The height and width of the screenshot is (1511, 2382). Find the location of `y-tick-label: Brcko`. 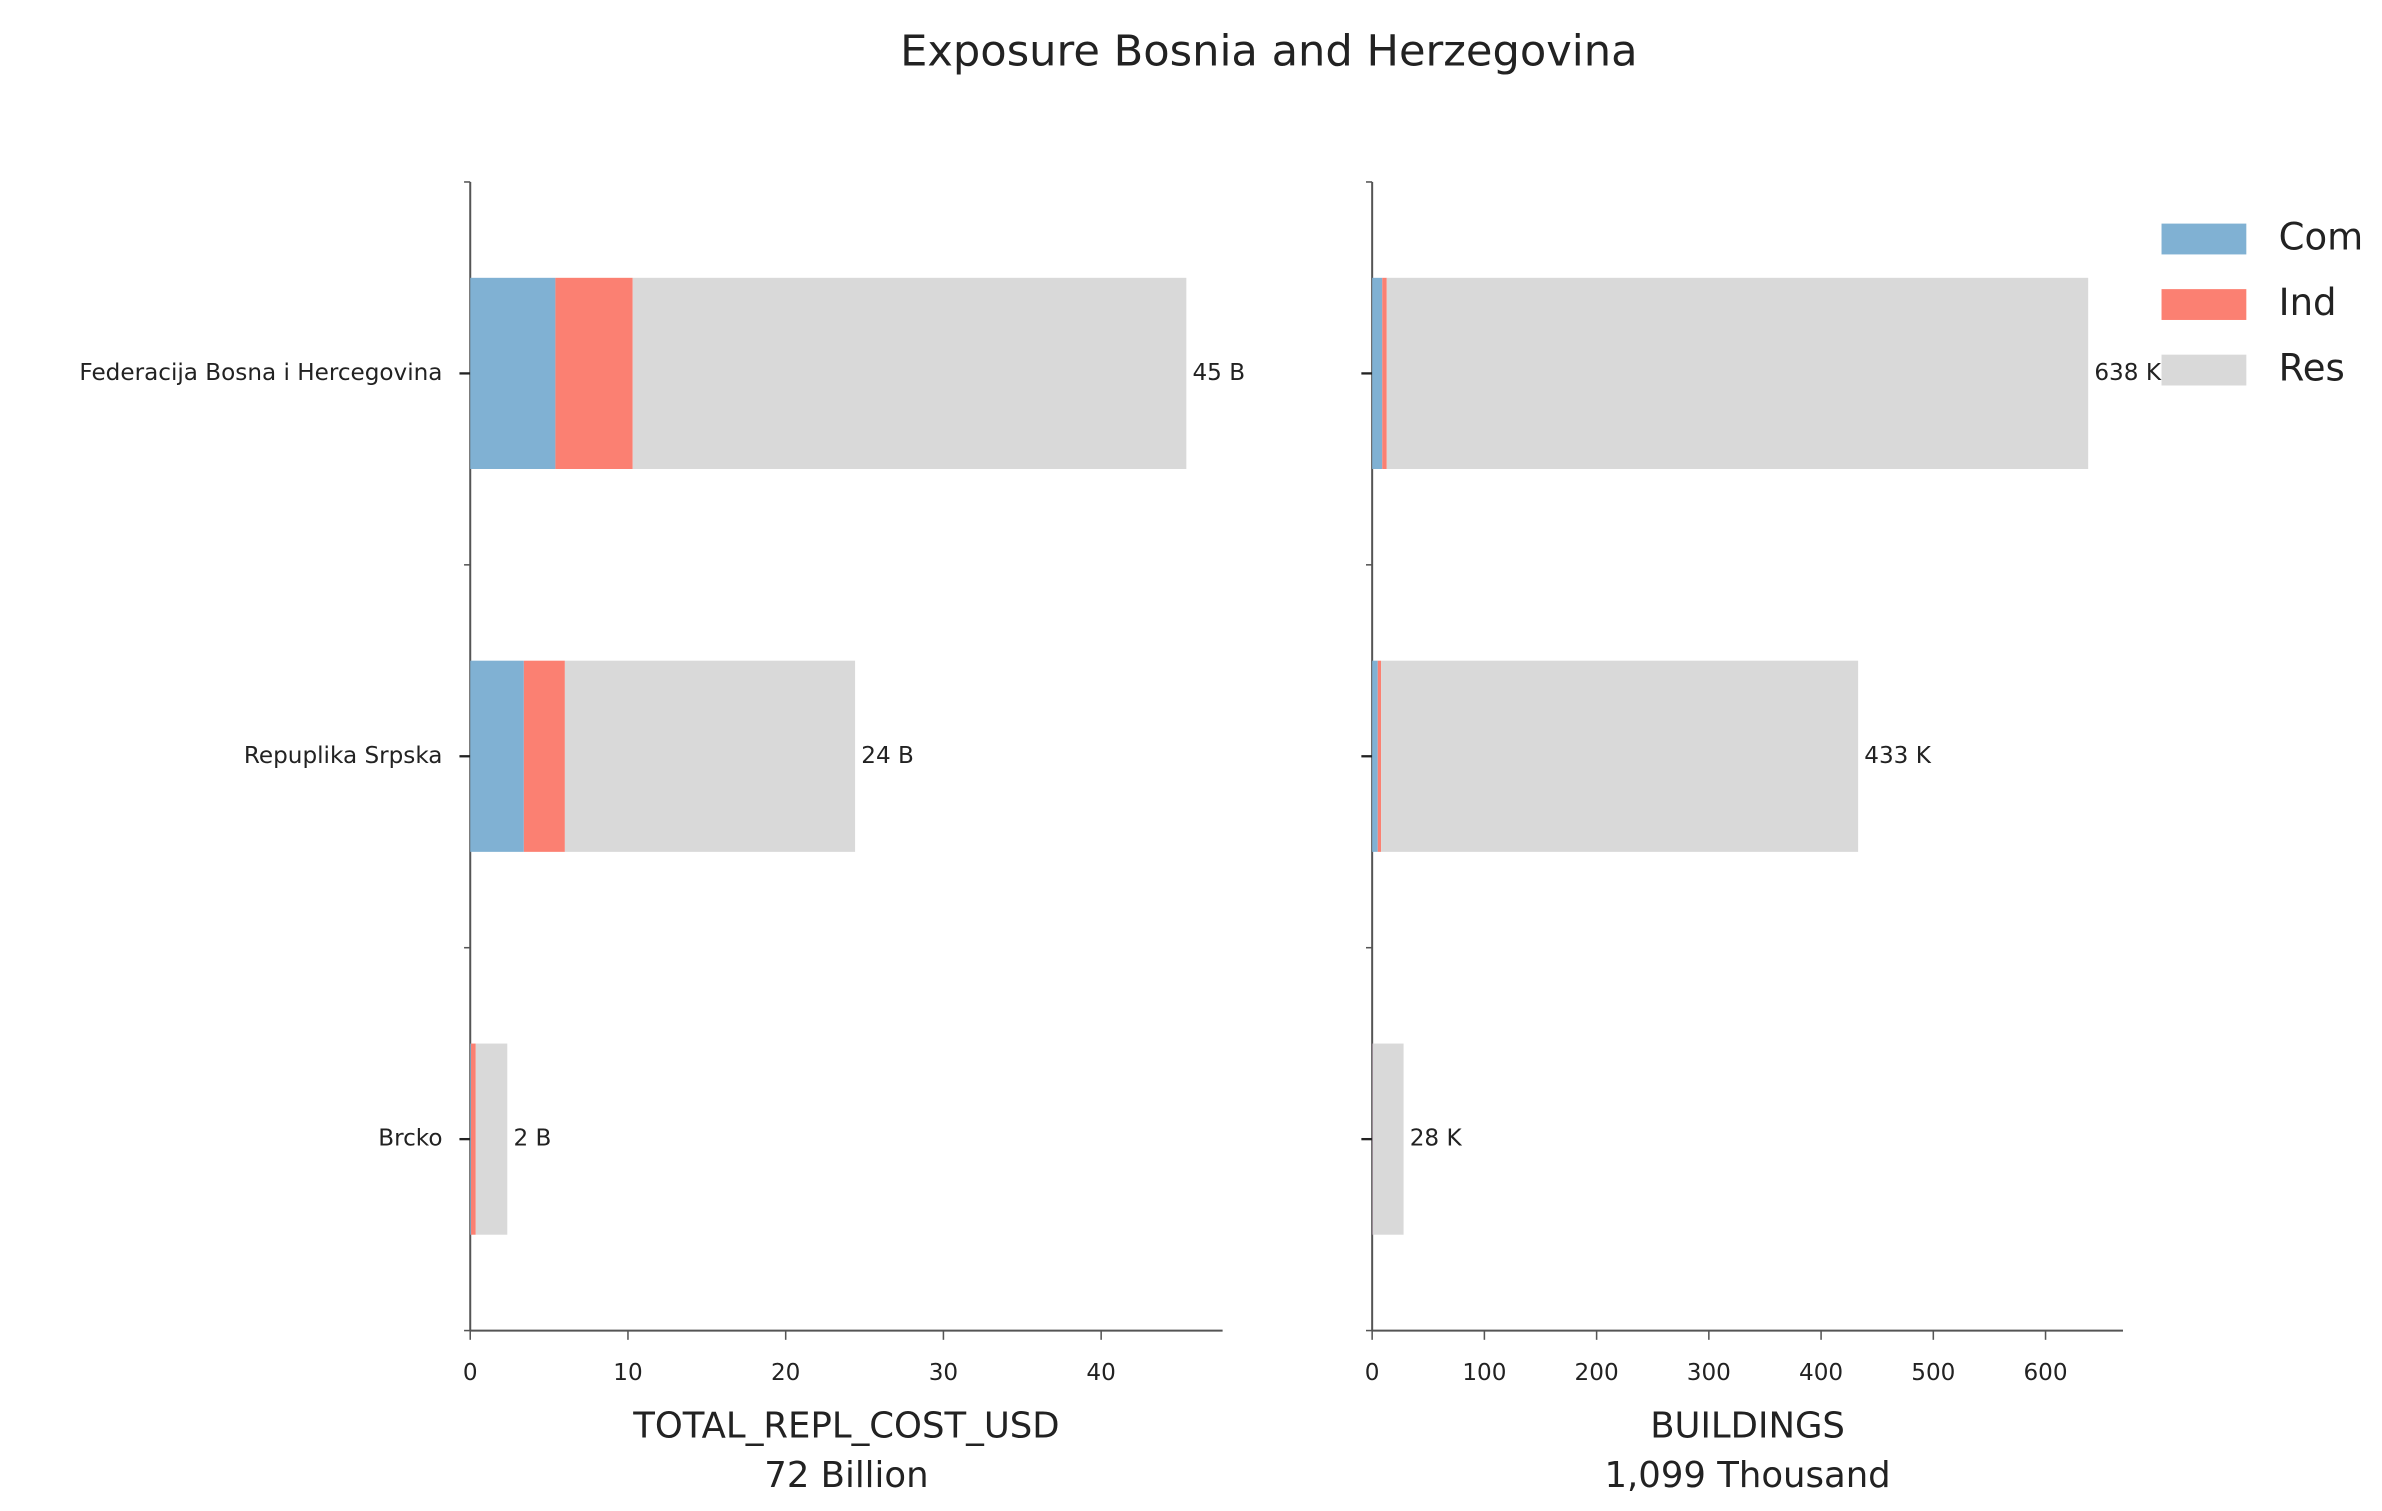

y-tick-label: Brcko is located at coordinates (410, 1139).